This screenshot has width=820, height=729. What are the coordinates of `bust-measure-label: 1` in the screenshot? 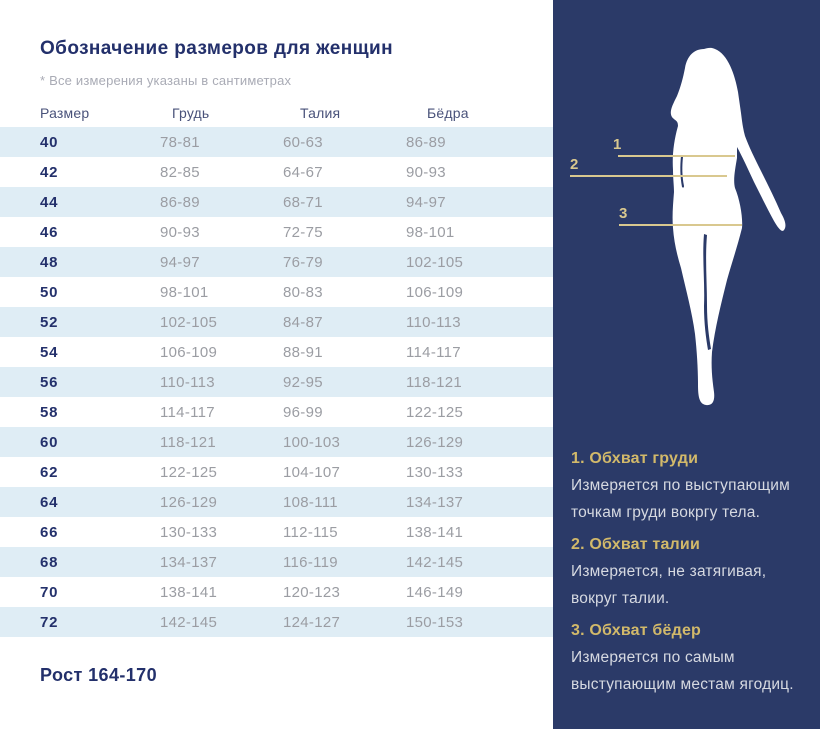 It's located at (617, 144).